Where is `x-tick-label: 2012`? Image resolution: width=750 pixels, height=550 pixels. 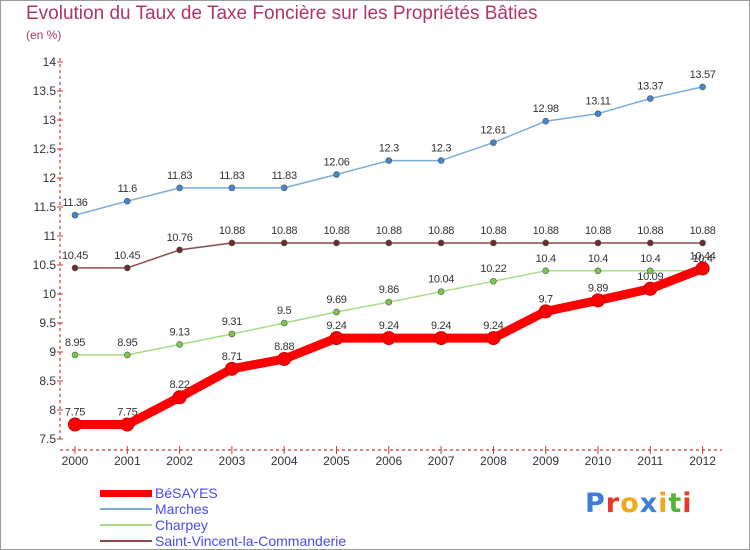 x-tick-label: 2012 is located at coordinates (702, 461).